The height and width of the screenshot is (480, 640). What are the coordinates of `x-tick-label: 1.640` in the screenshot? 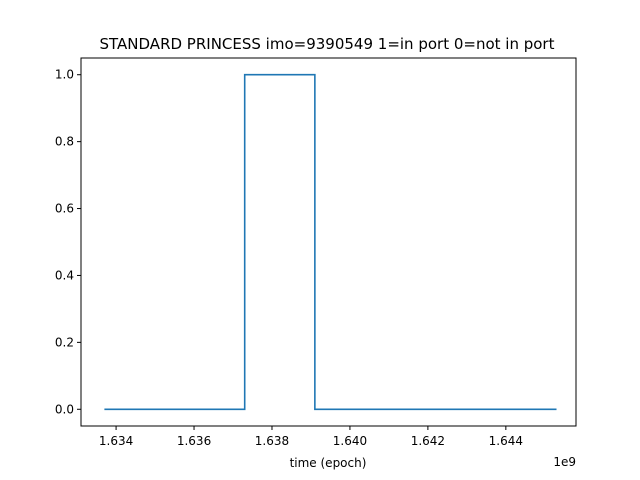 It's located at (350, 441).